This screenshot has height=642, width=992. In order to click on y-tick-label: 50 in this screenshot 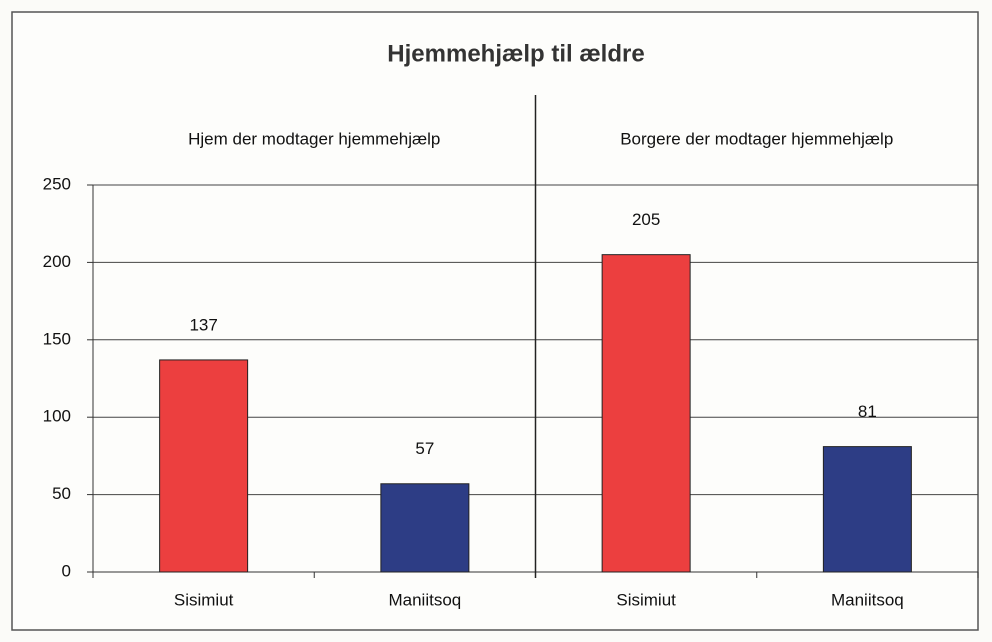, I will do `click(61, 493)`.